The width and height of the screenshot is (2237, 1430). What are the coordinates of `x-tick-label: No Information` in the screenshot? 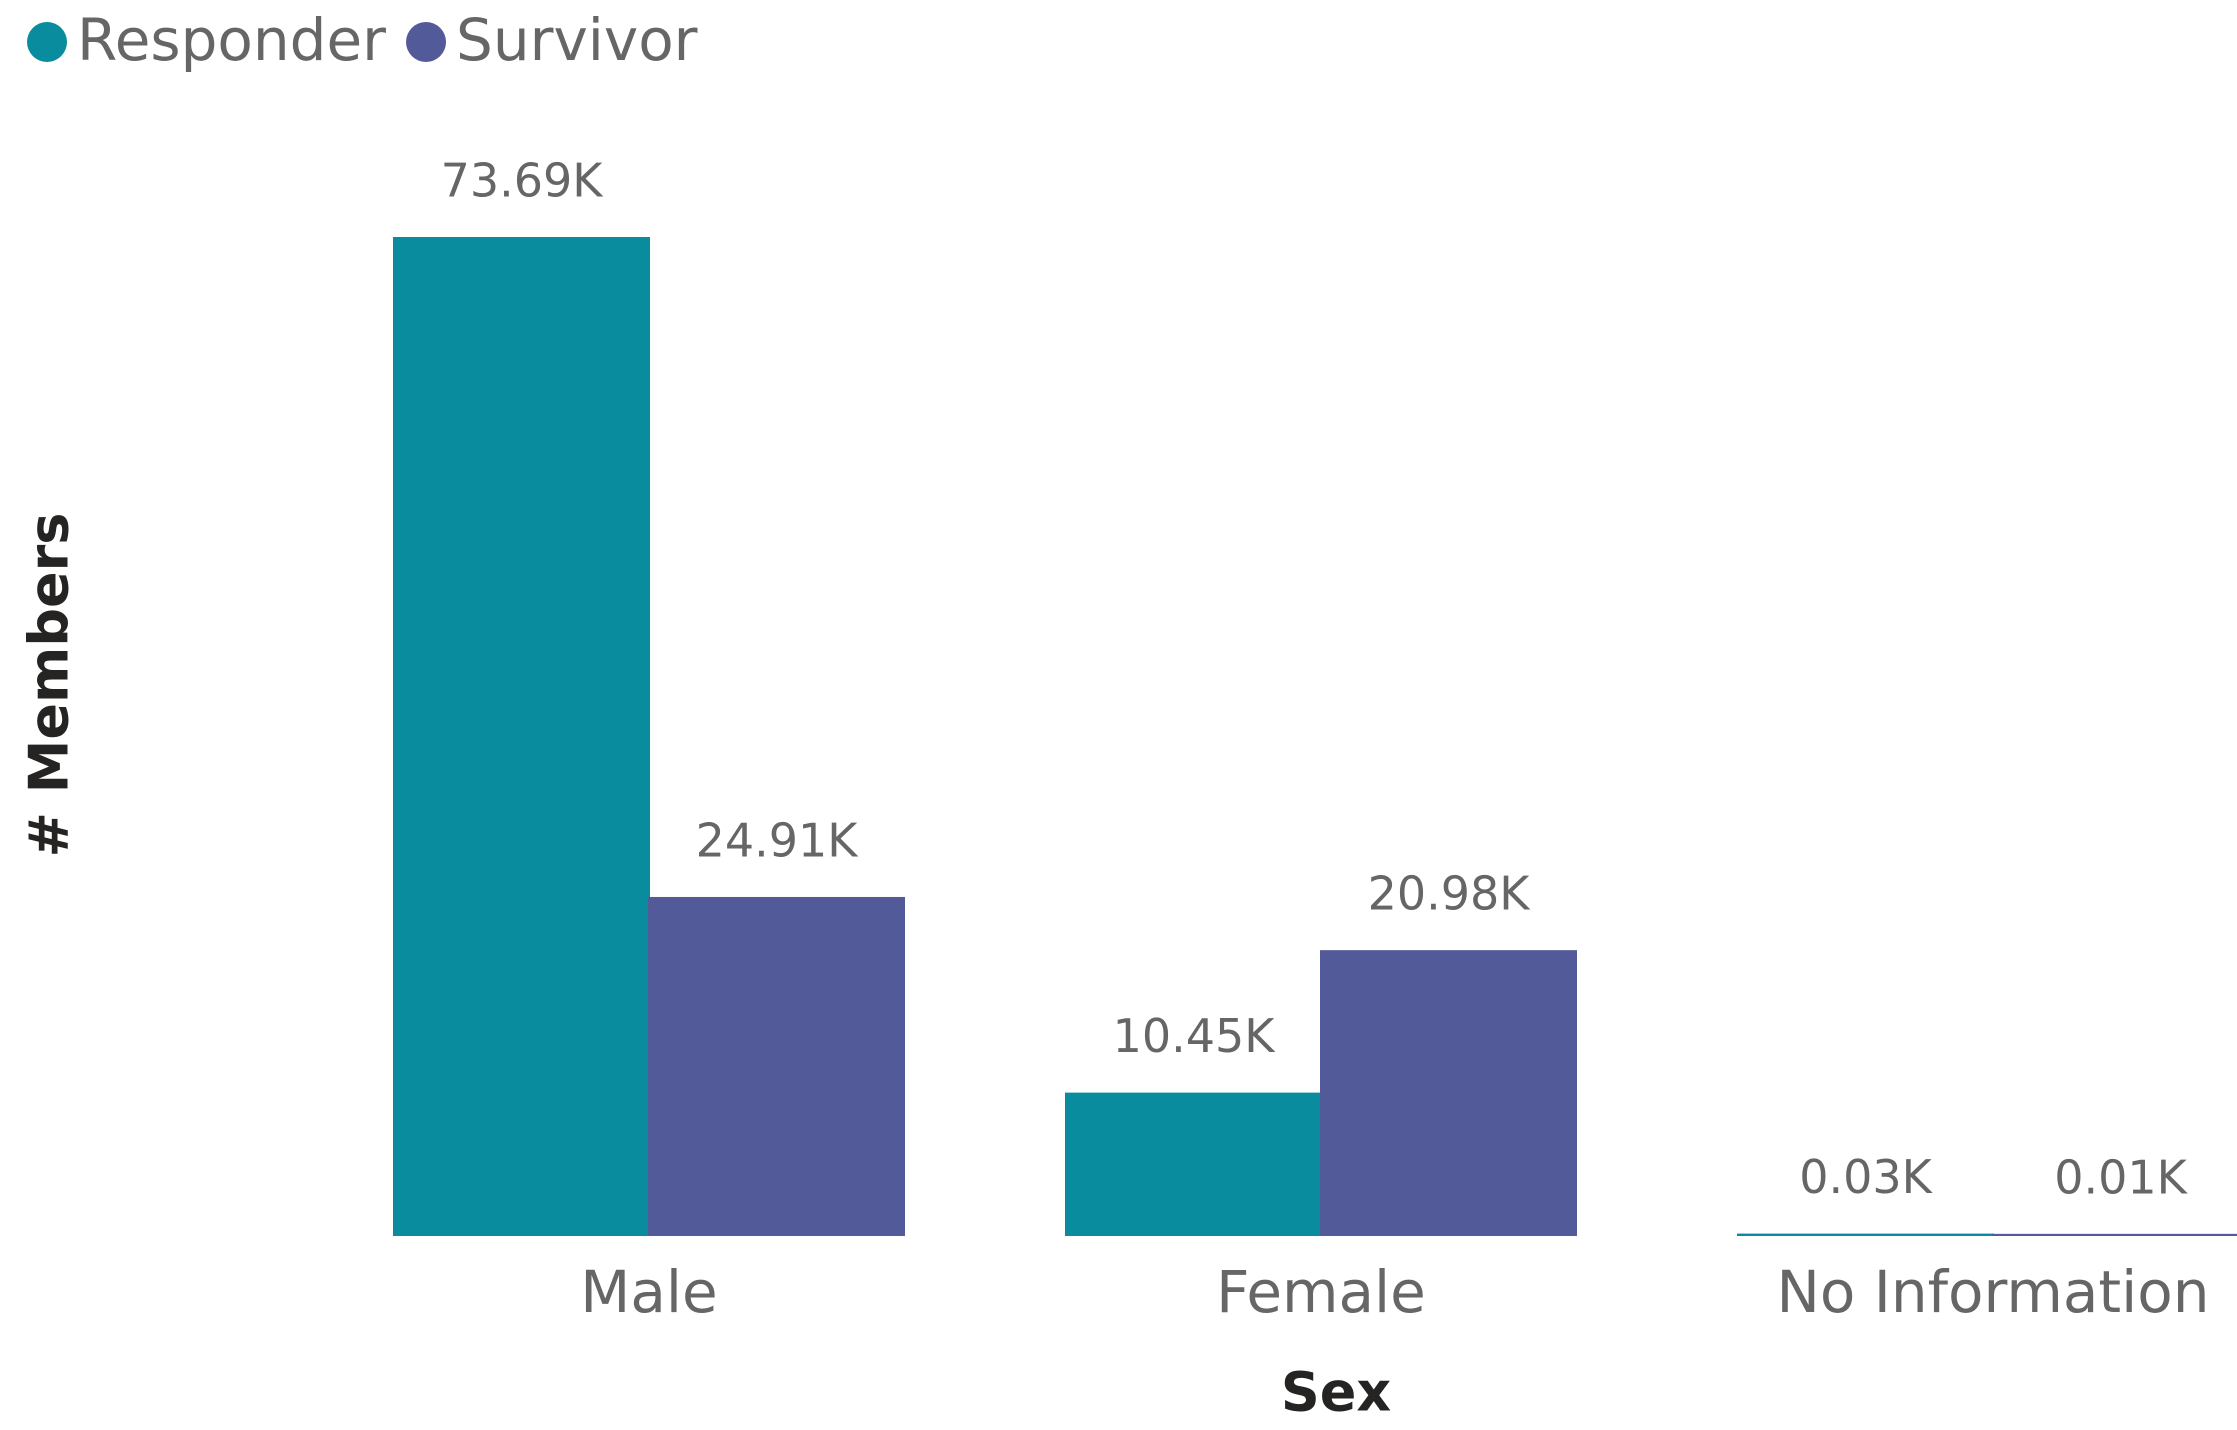 It's located at (1992, 1292).